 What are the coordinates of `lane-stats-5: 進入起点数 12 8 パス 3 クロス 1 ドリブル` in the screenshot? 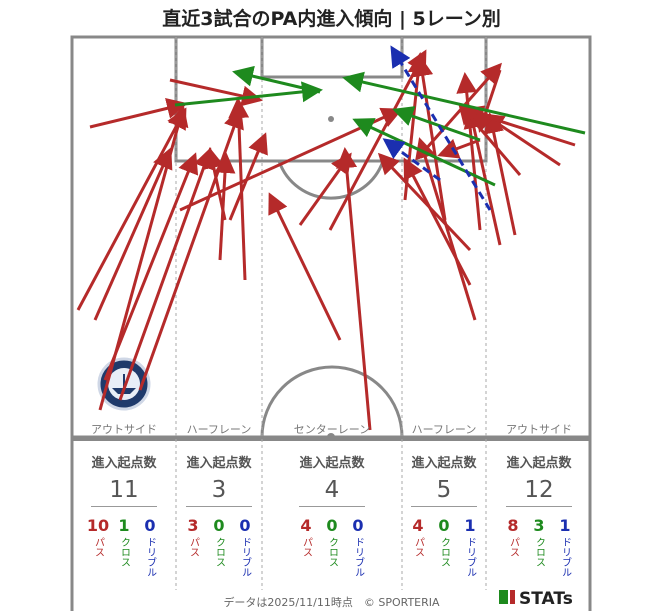 It's located at (539, 514).